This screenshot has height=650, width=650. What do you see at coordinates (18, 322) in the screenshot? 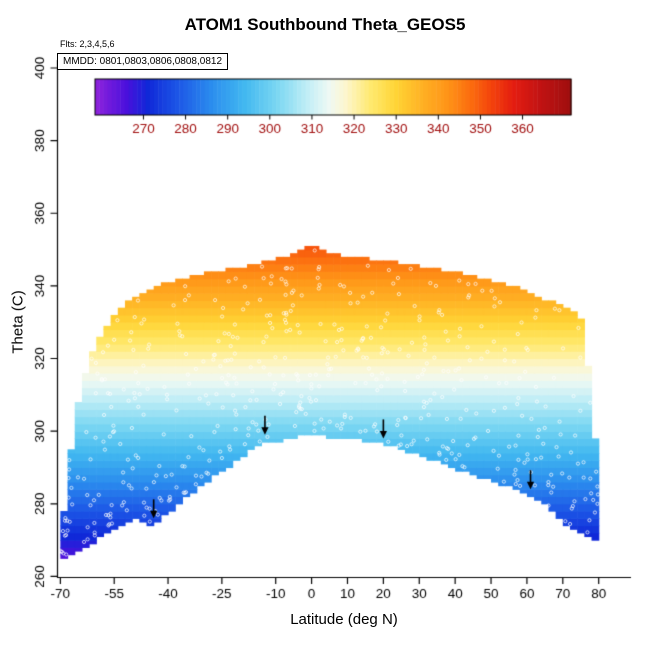
I see `y-axis-title: Theta (C)` at bounding box center [18, 322].